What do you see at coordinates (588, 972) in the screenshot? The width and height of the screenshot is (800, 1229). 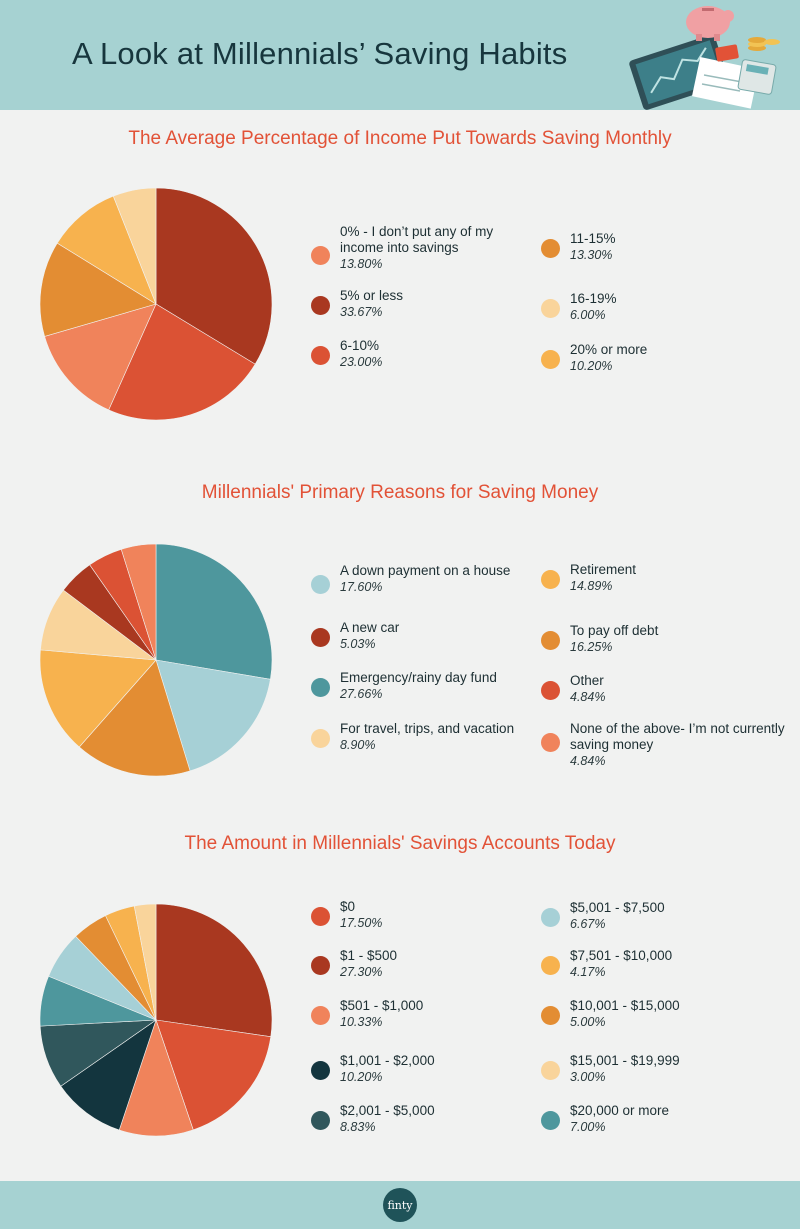 I see `legend-value: 4.17%` at bounding box center [588, 972].